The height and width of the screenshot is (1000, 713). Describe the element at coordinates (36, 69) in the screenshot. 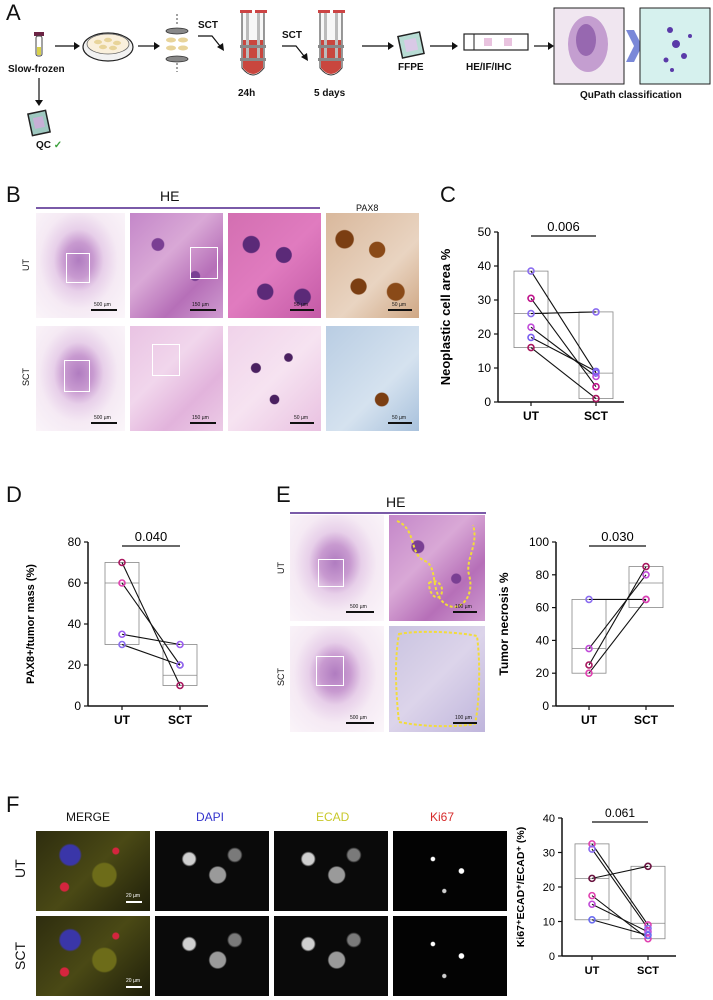

I see `slow-frozen-label: Slow-frozen` at that location.